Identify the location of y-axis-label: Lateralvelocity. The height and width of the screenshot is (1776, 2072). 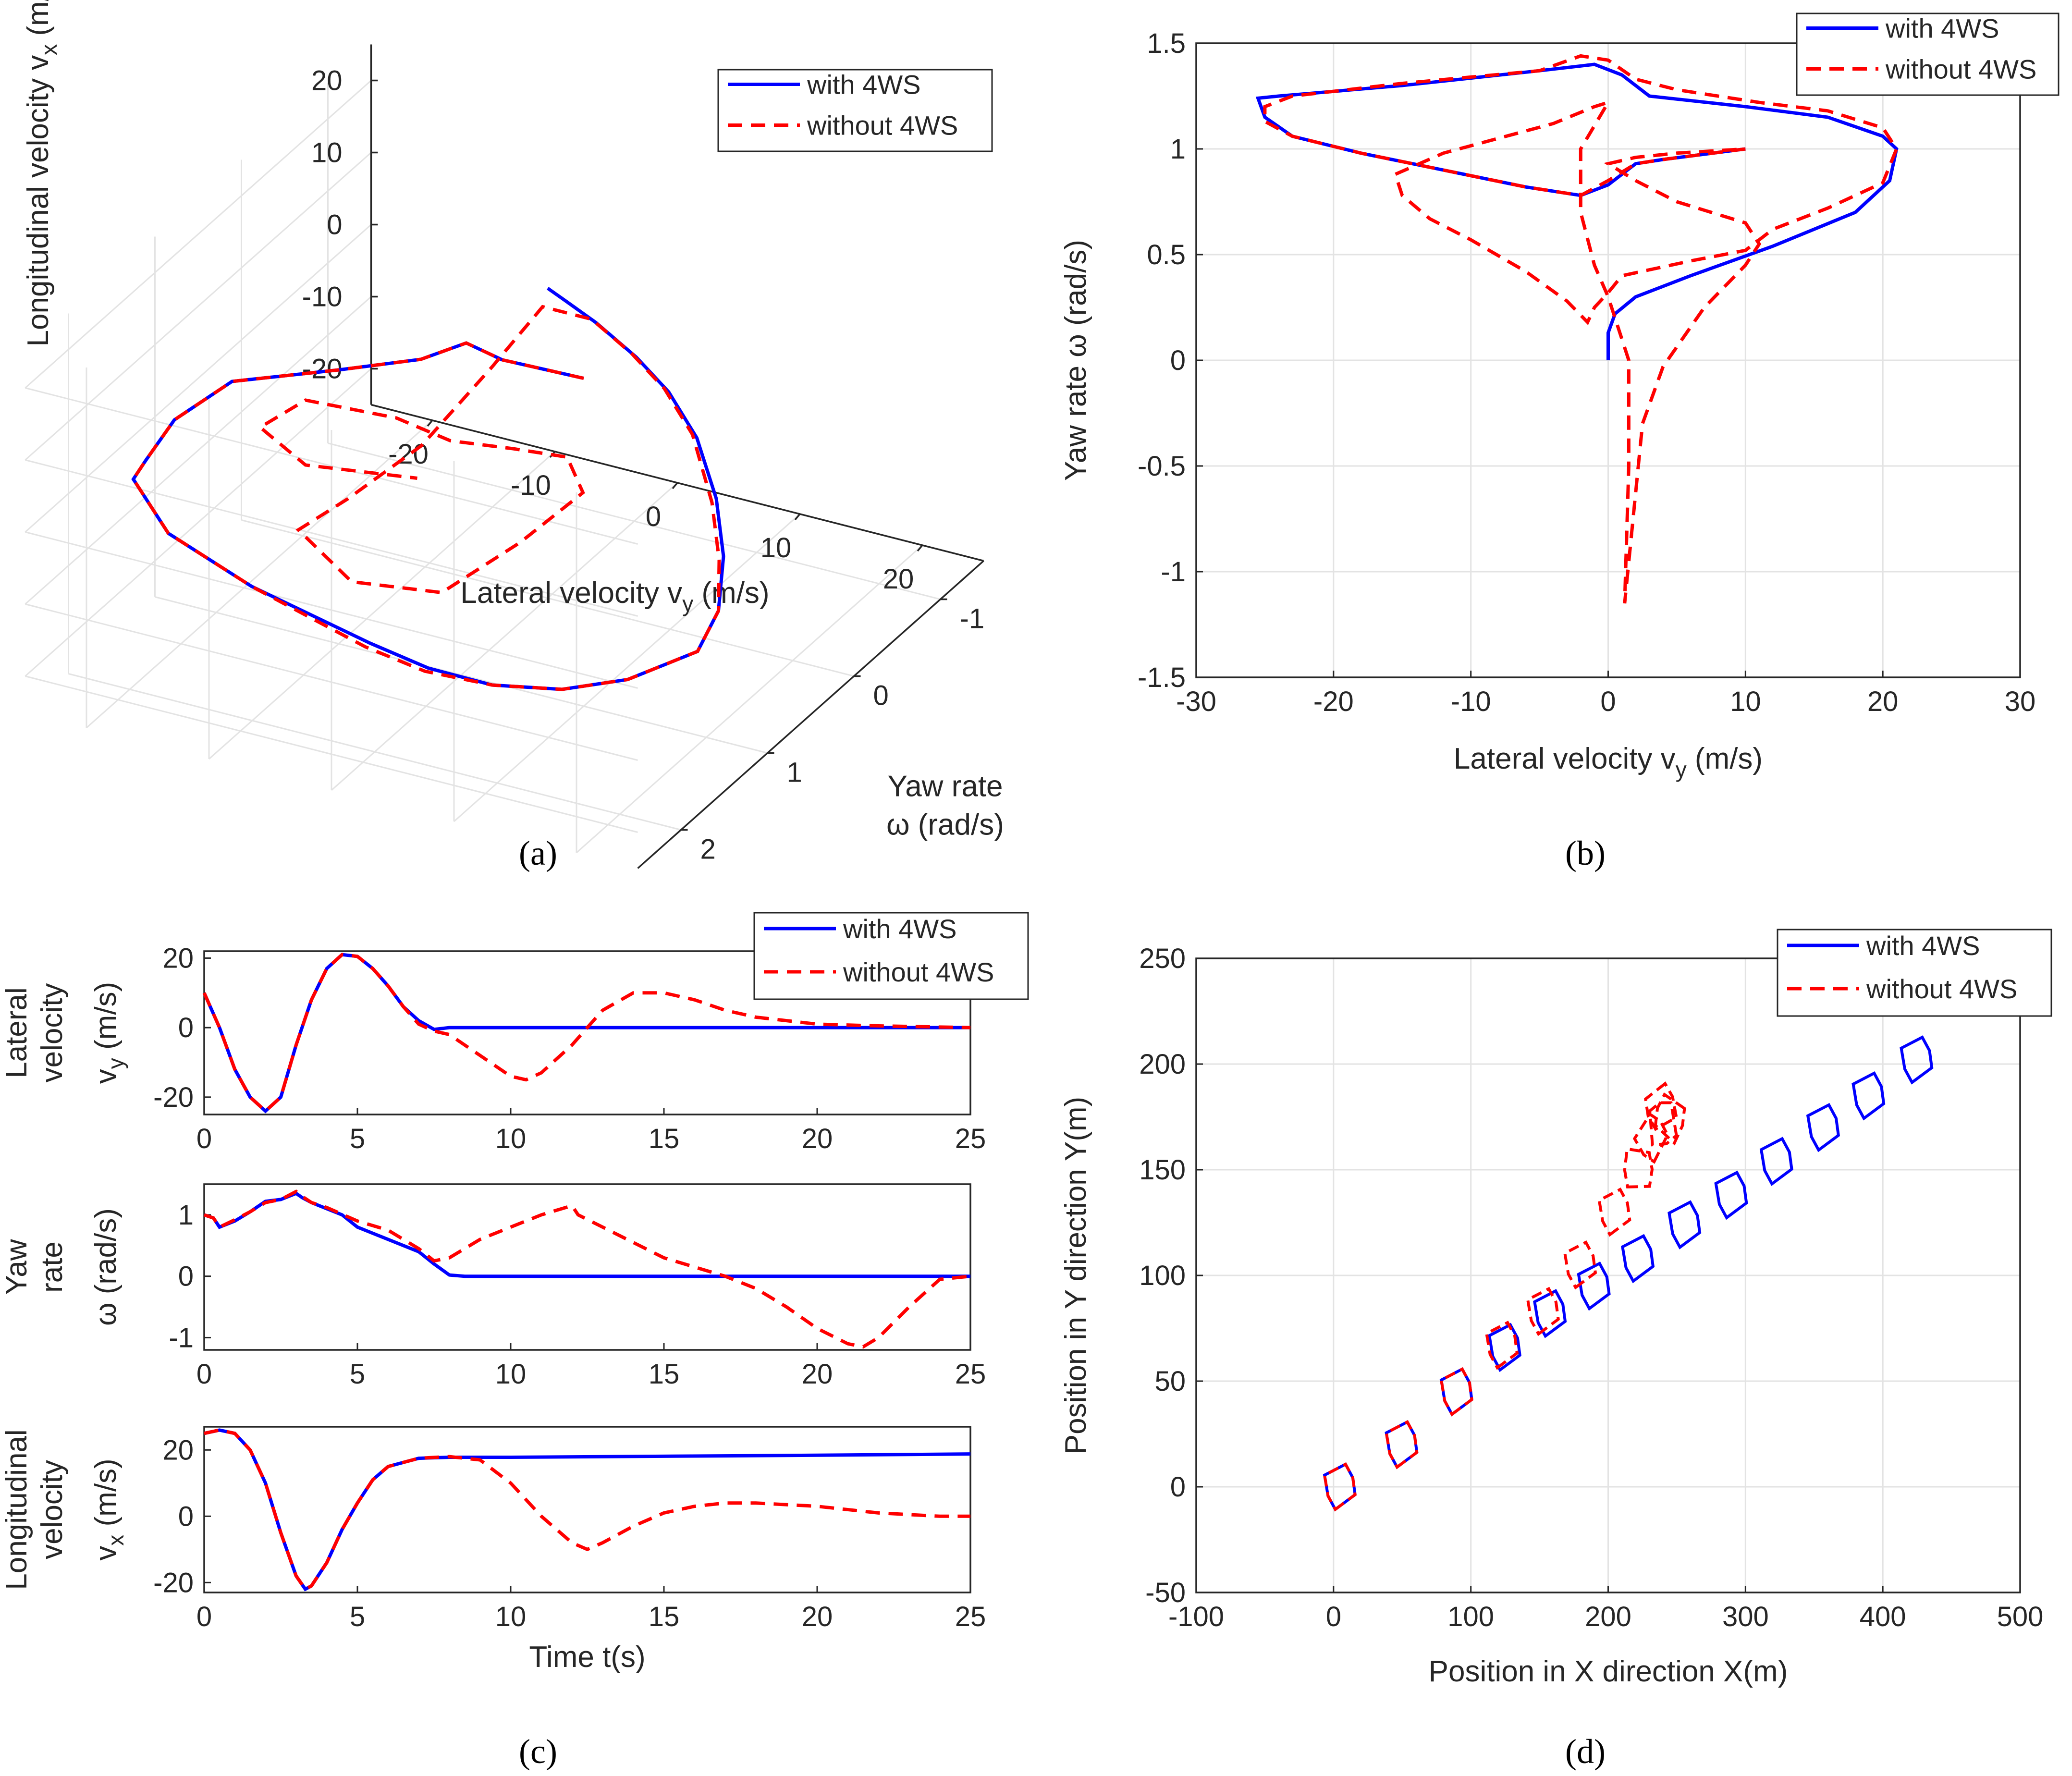
(34, 1033).